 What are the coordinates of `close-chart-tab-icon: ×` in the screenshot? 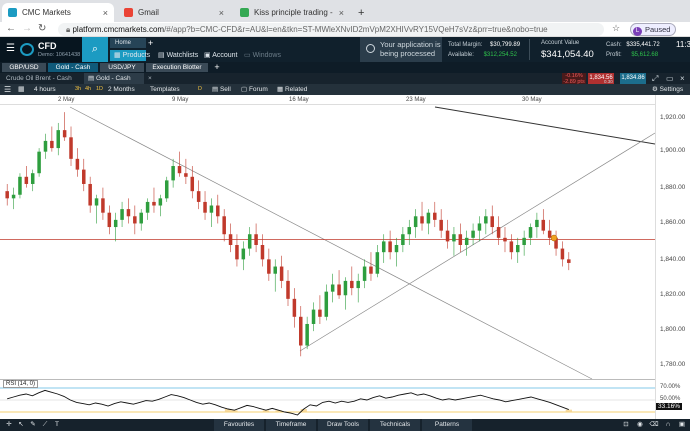 It's located at (150, 78).